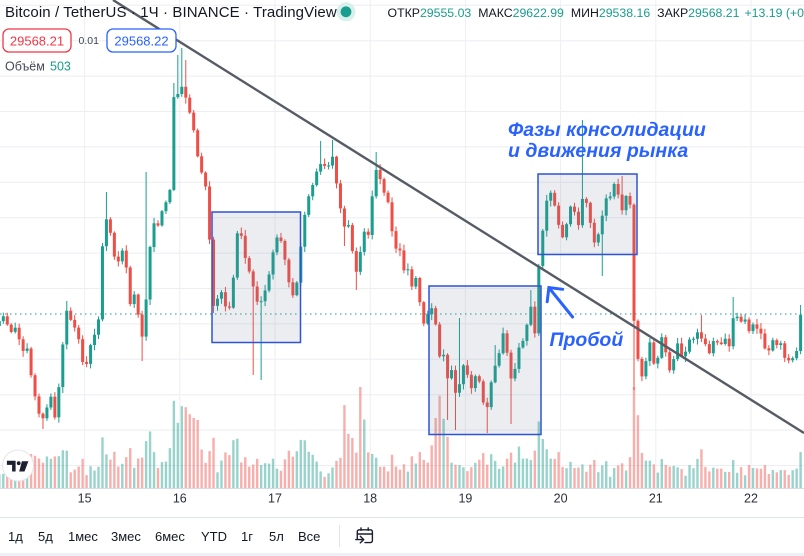  What do you see at coordinates (45, 536) in the screenshot?
I see `svg-text: 5д` at bounding box center [45, 536].